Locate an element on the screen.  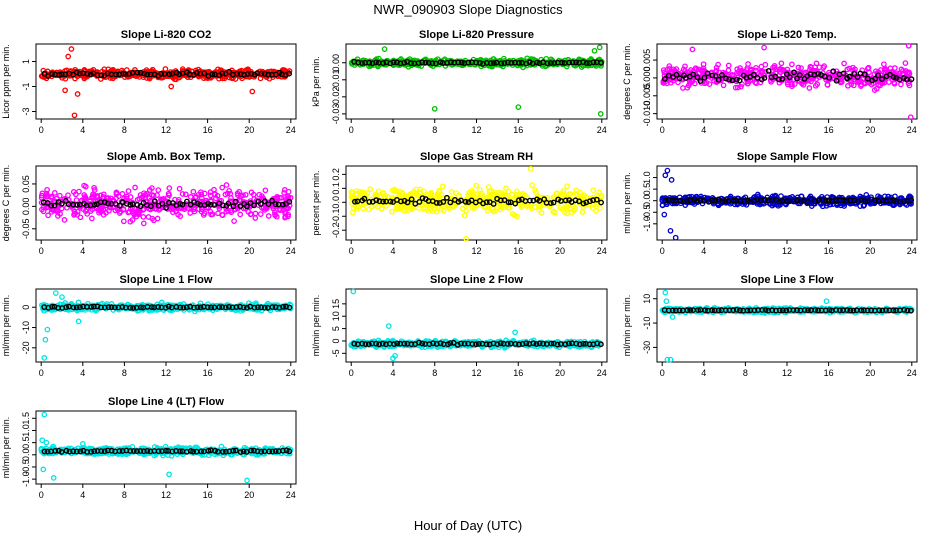
figure-title: NWR_090903 Slope Diagnostics is located at coordinates (468, 9).